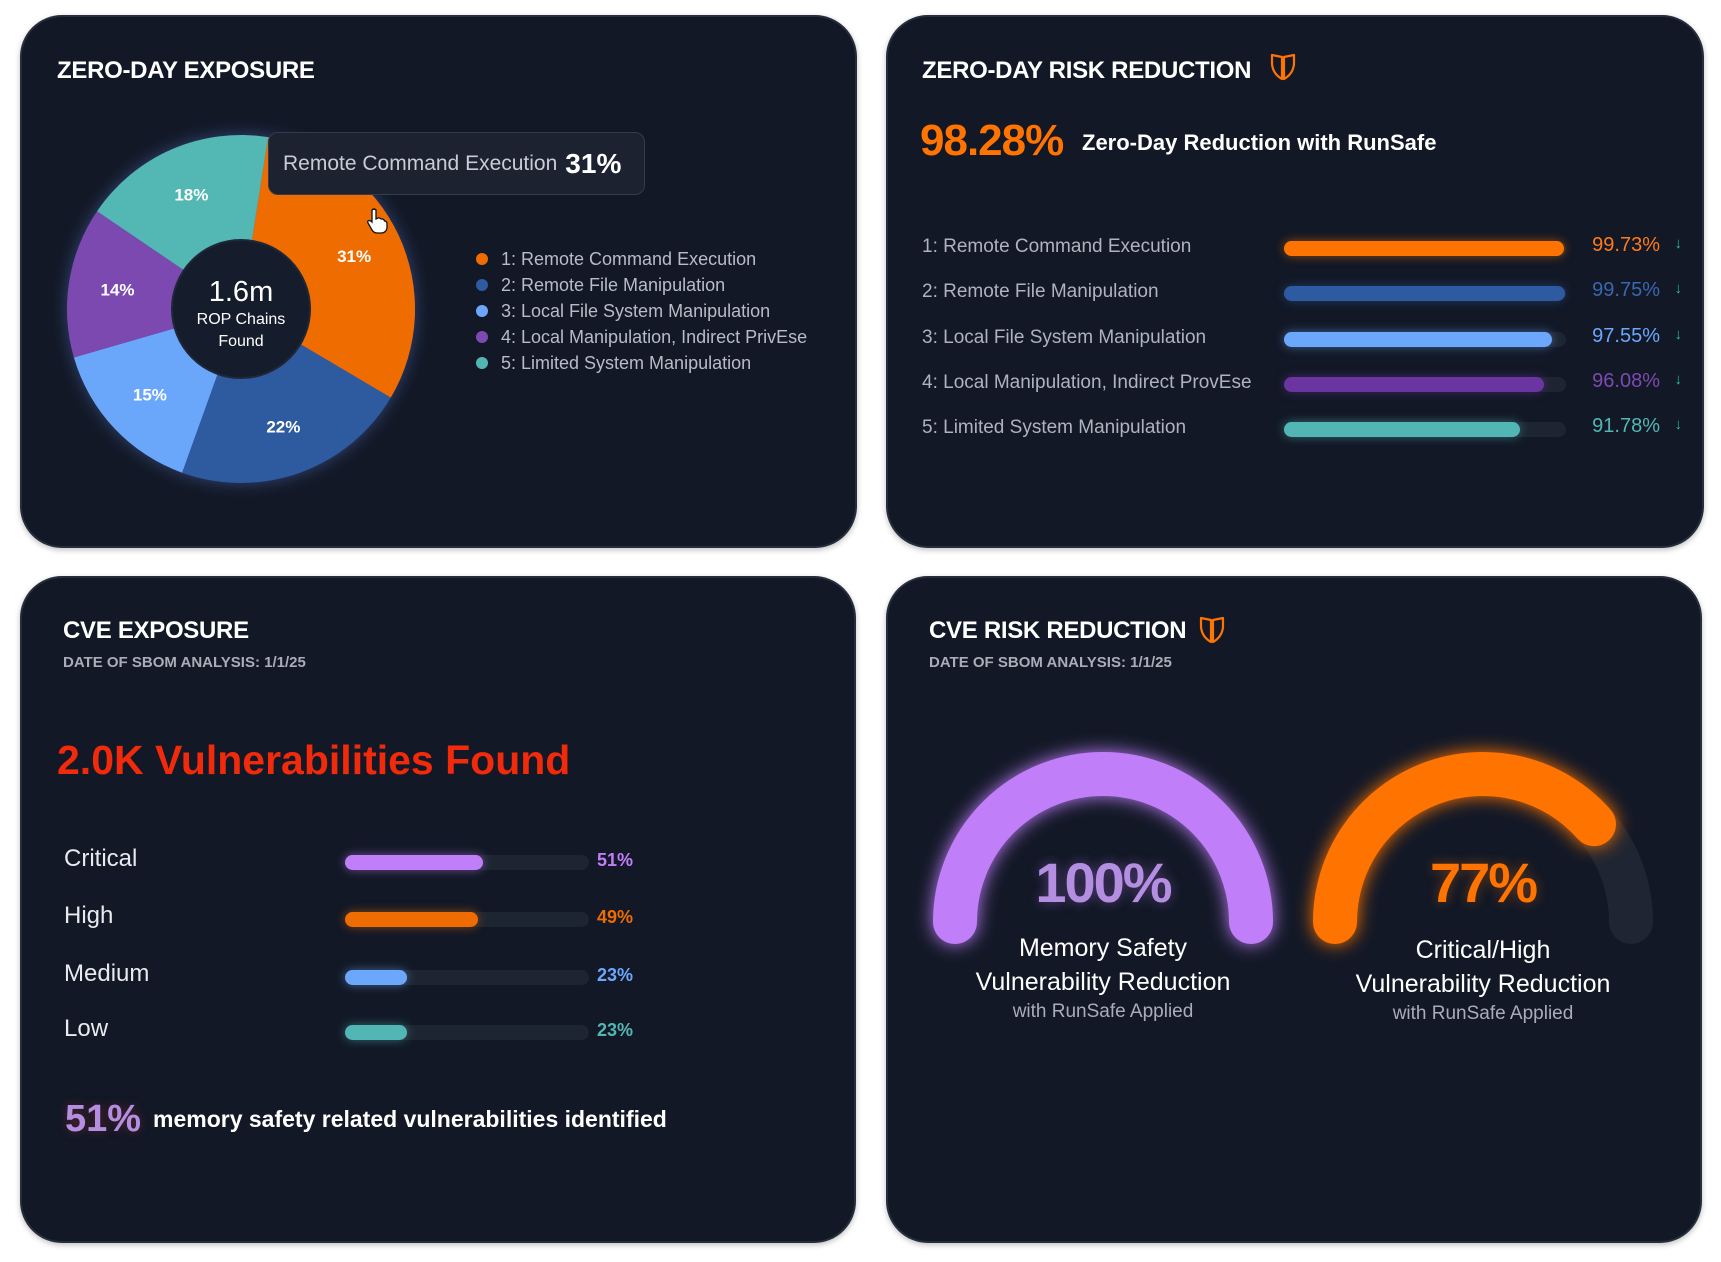  I want to click on reduction-label: 3: Local File System Manipulation, so click(1064, 337).